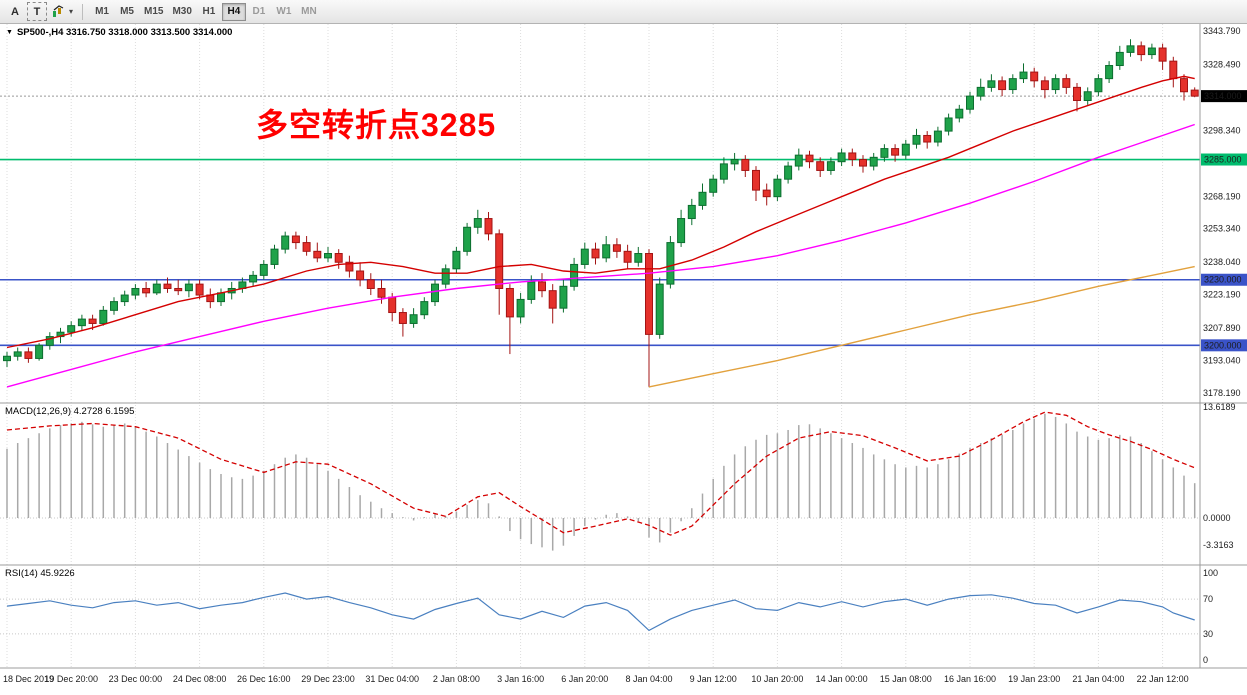 The image size is (1247, 695). What do you see at coordinates (28, 679) in the screenshot?
I see `svg-text: 18 Dec 2019` at bounding box center [28, 679].